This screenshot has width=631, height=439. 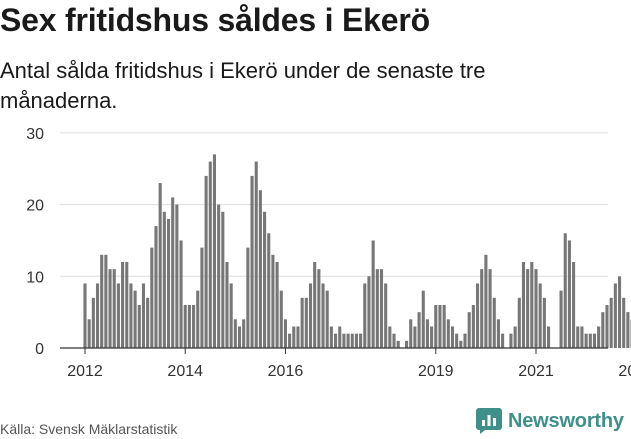 I want to click on y-tick-label: 10, so click(x=35, y=277).